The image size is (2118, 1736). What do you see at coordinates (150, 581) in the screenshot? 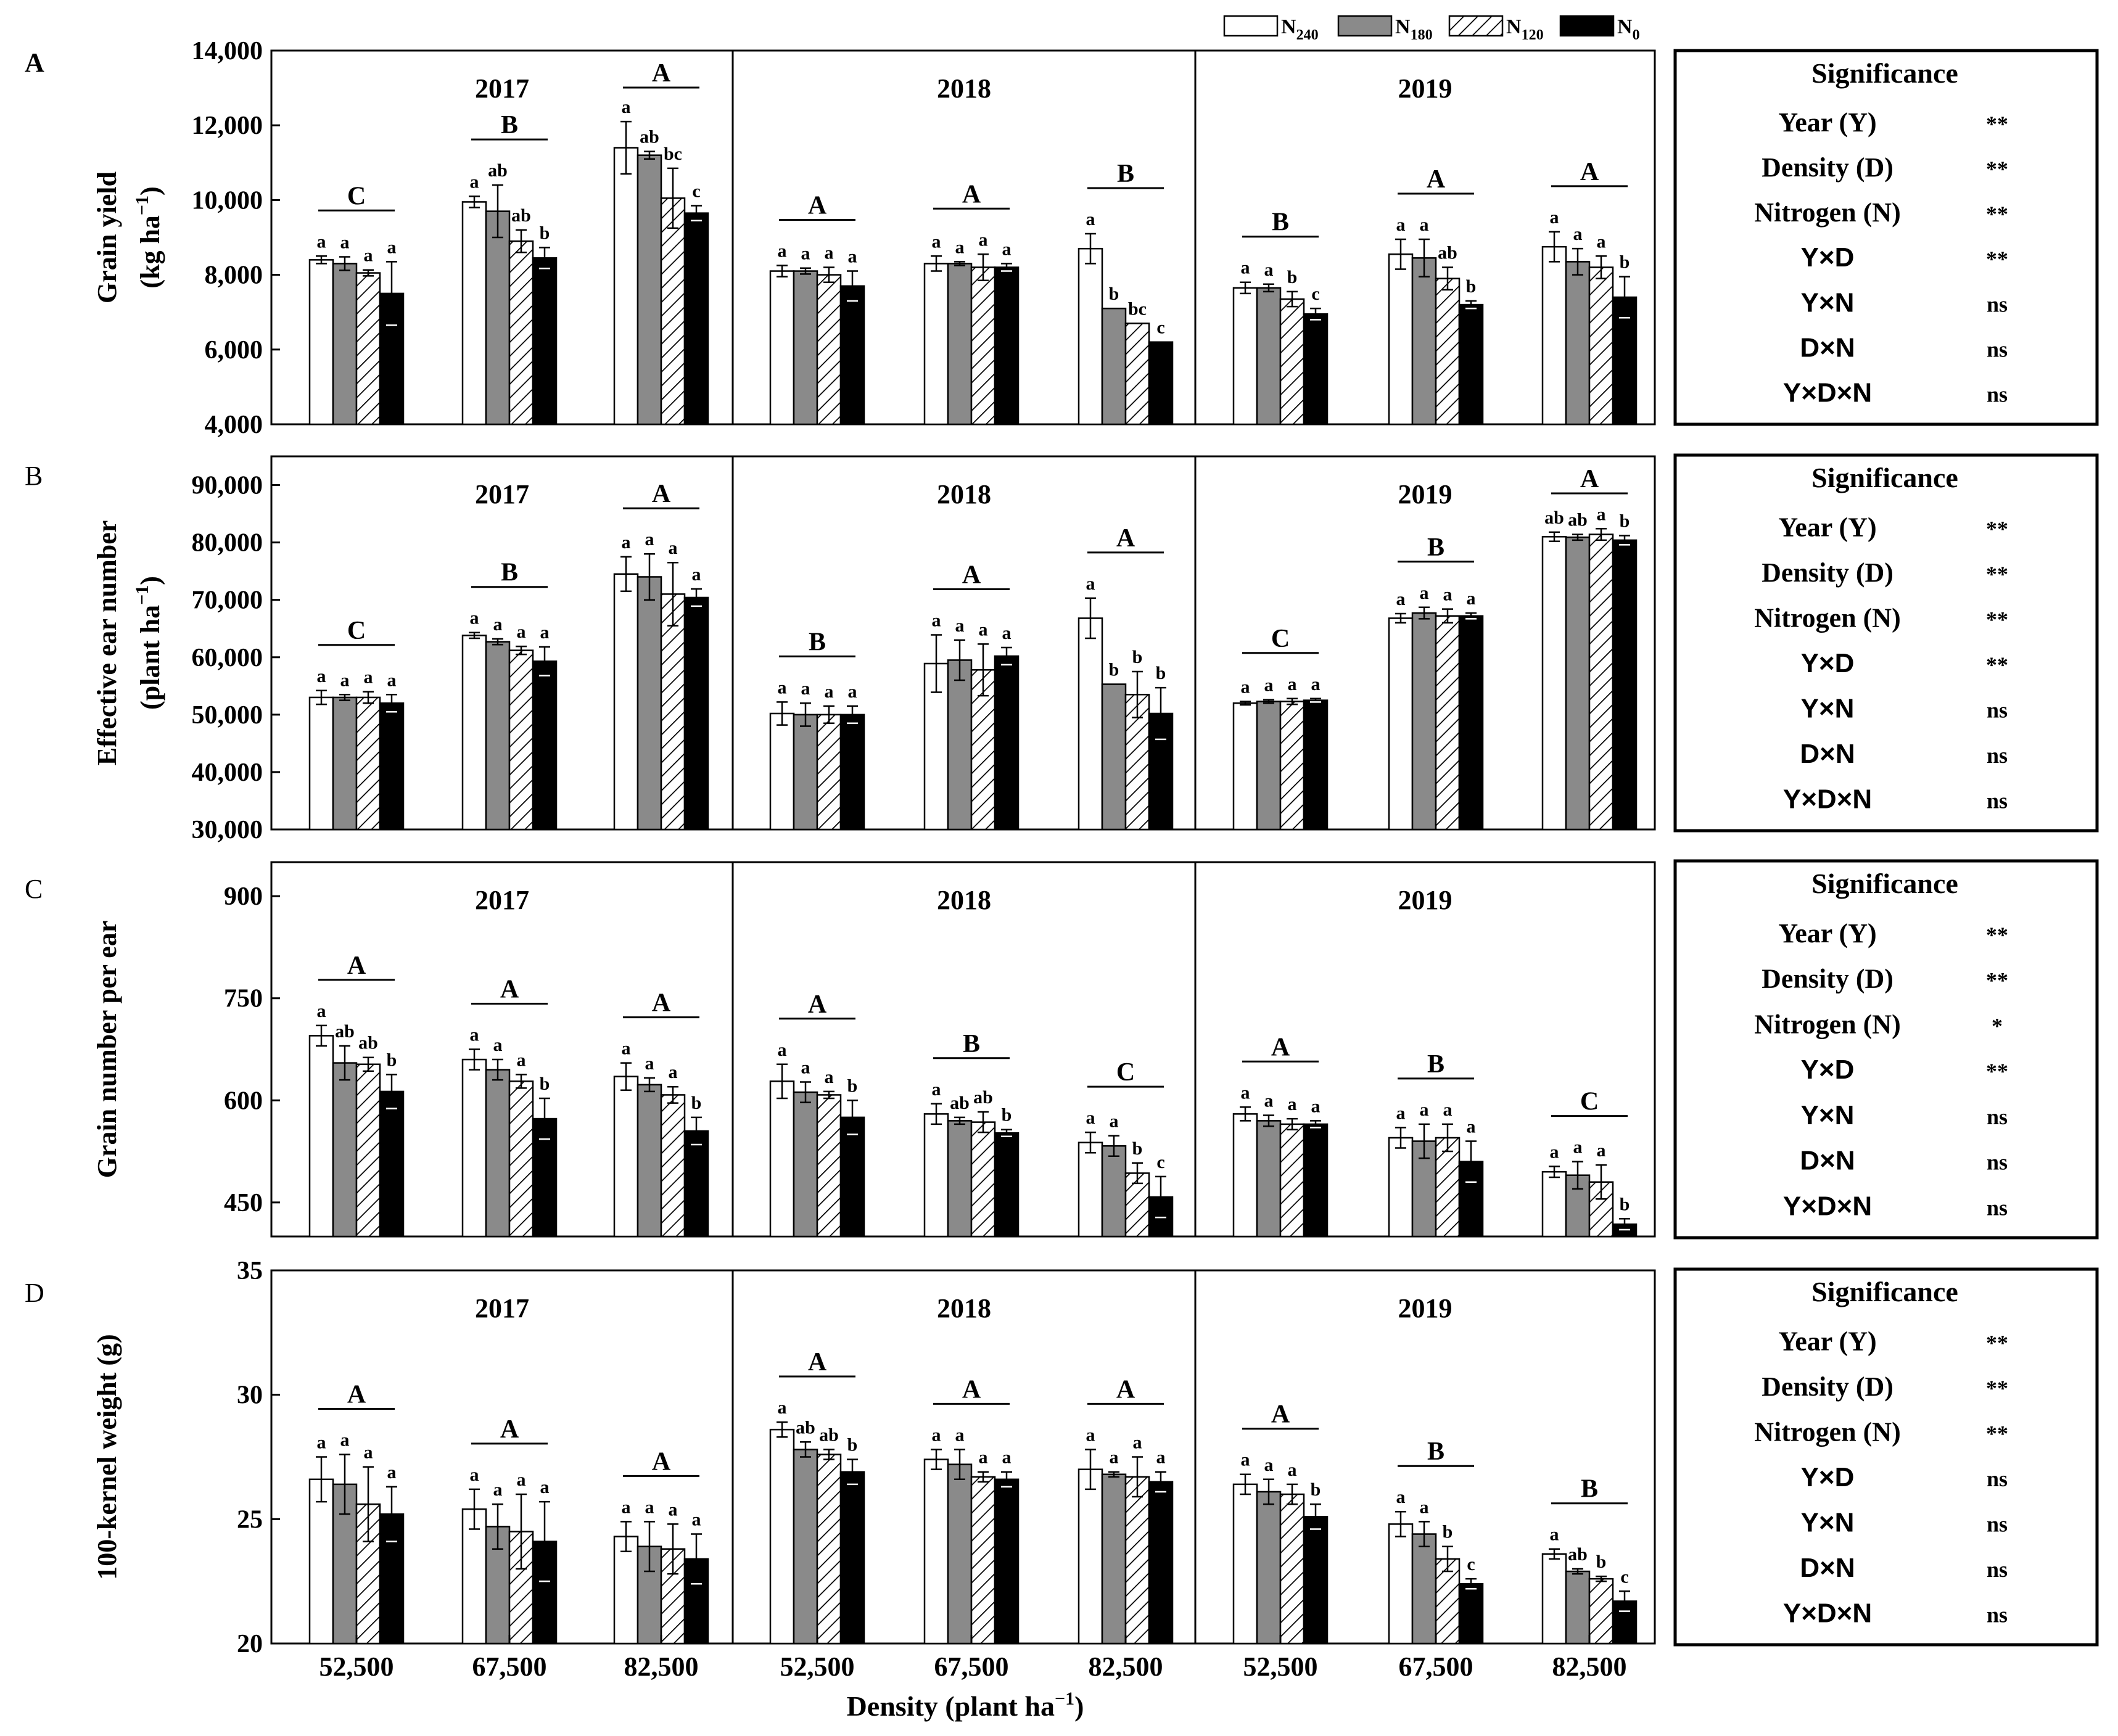
I see `y-axis-unit-close: )` at bounding box center [150, 581].